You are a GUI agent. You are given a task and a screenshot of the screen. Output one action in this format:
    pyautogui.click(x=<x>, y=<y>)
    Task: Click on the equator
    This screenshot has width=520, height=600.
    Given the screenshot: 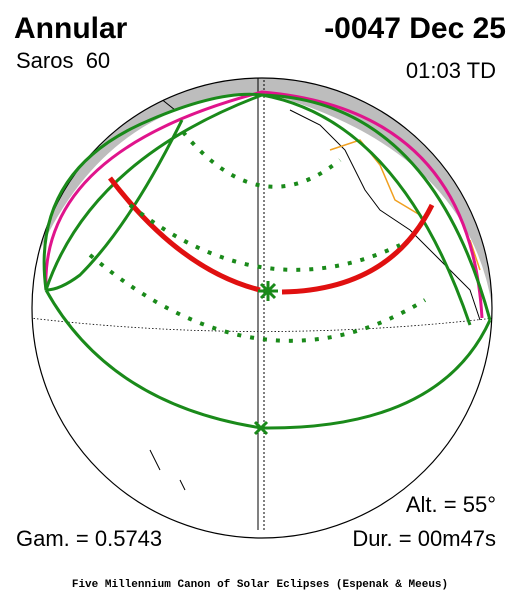 What is the action you would take?
    pyautogui.click(x=262, y=324)
    